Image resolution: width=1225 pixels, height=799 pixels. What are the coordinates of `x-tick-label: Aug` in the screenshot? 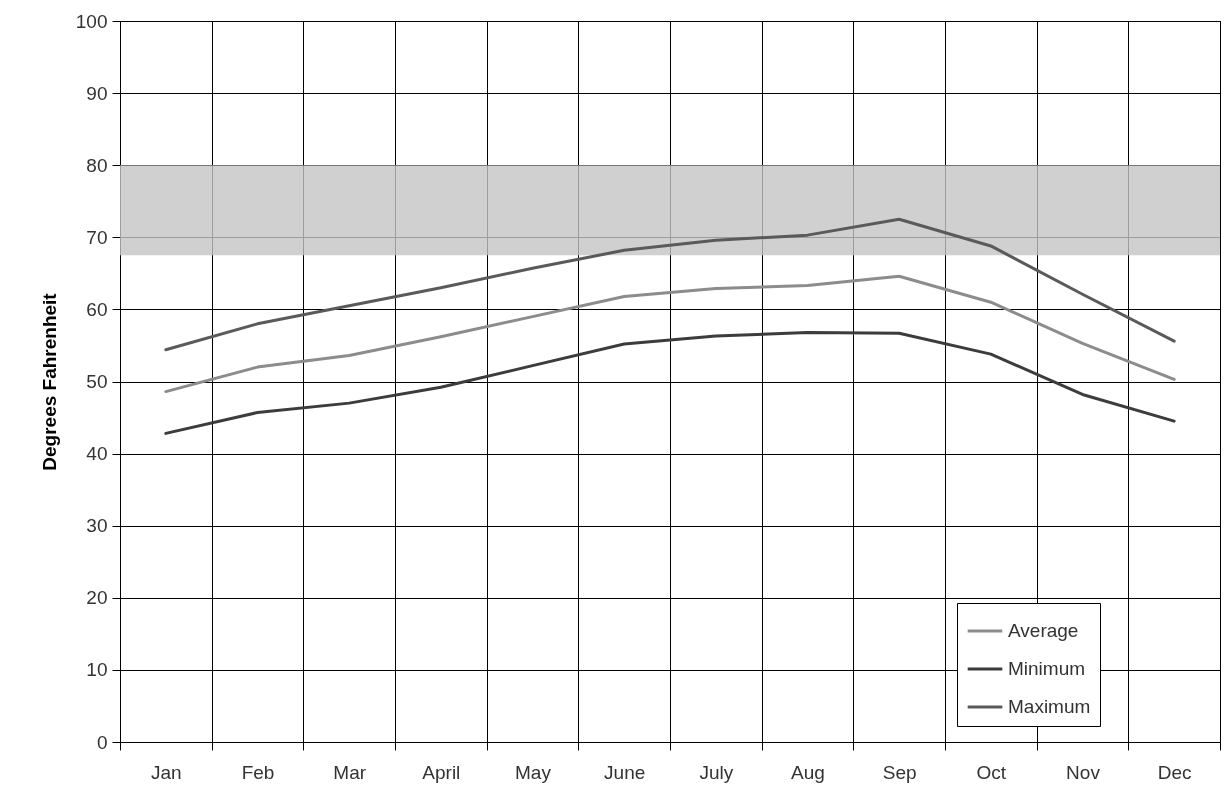 It's located at (808, 772).